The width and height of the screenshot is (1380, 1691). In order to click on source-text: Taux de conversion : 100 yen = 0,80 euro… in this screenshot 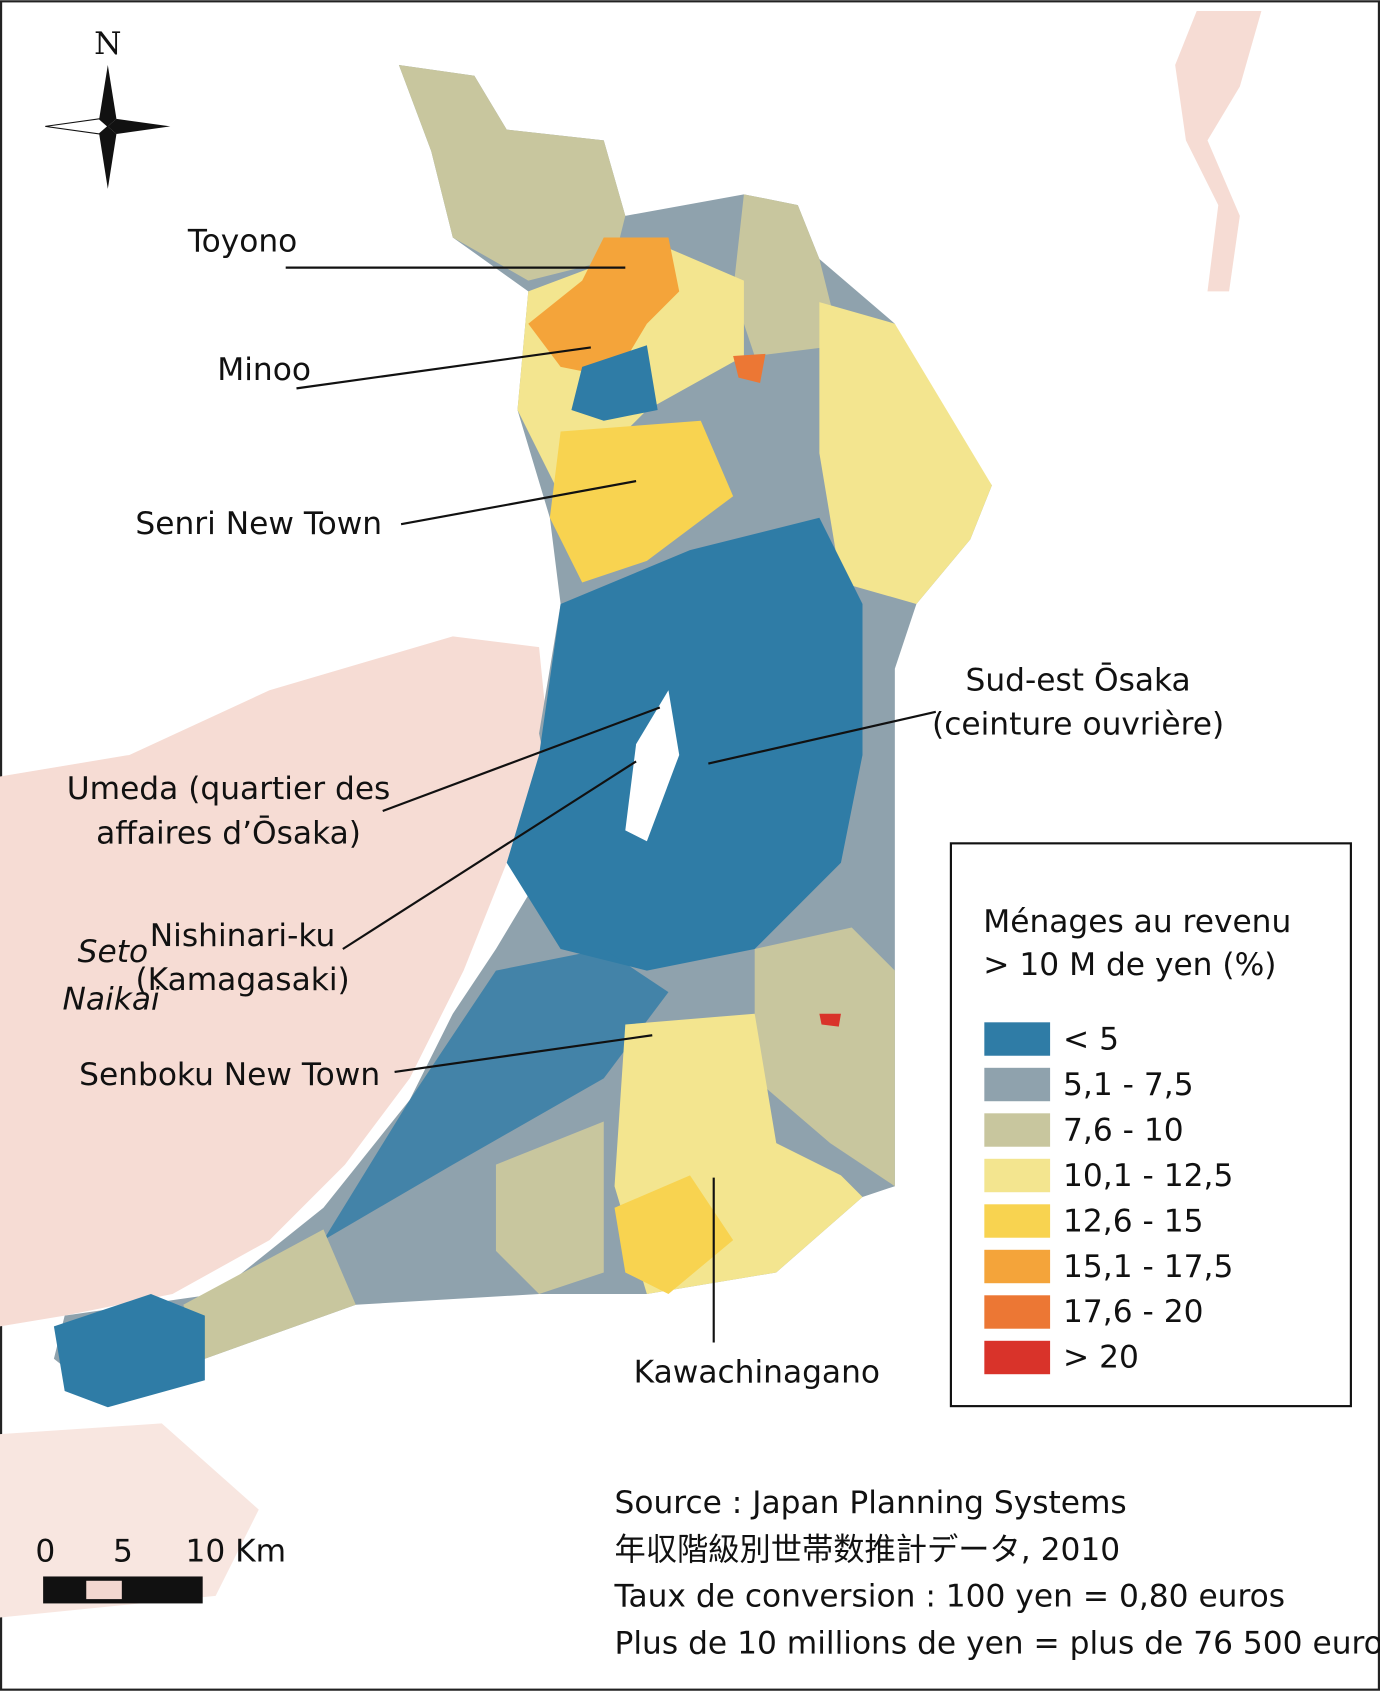, I will do `click(950, 1597)`.